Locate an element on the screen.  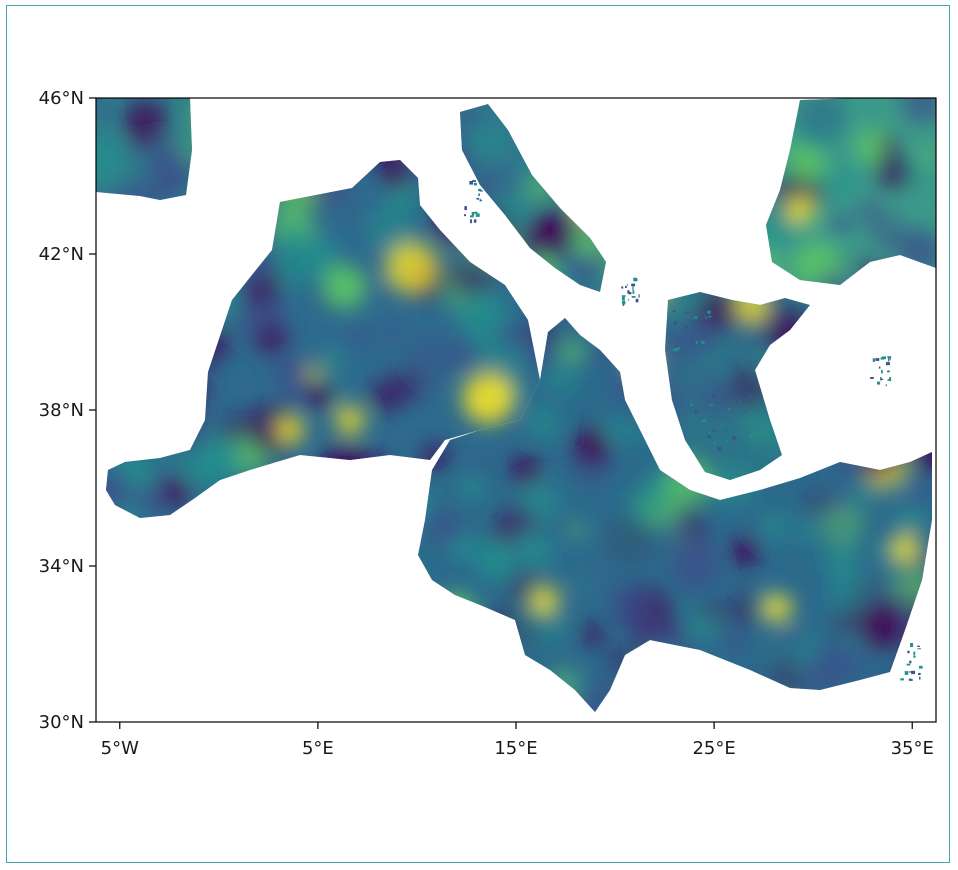
x-tick-label: 25°E is located at coordinates (713, 748).